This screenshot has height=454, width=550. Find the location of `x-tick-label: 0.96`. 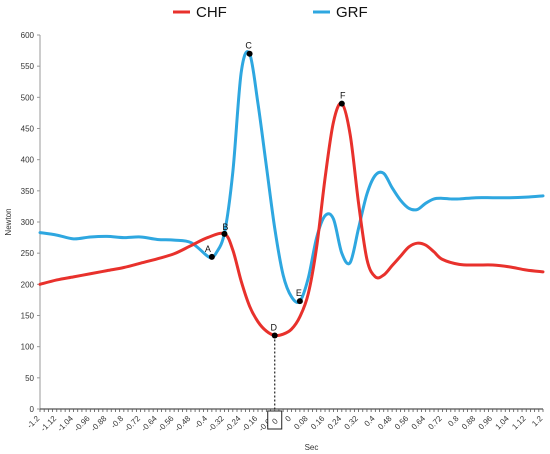

x-tick-label: 0.96 is located at coordinates (486, 423).